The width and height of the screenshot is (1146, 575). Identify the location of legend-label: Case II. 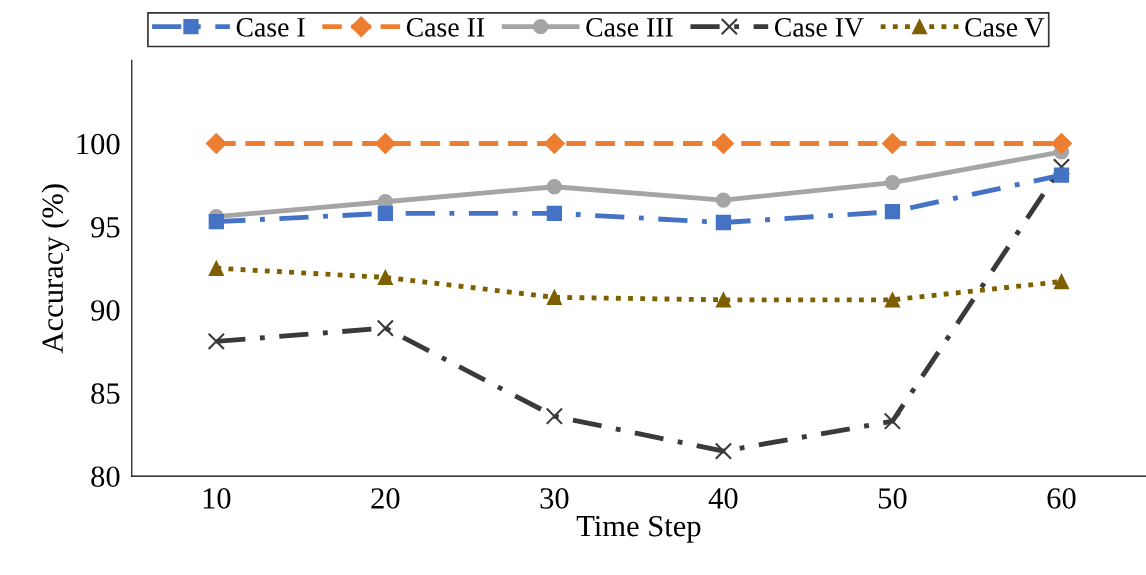
(445, 27).